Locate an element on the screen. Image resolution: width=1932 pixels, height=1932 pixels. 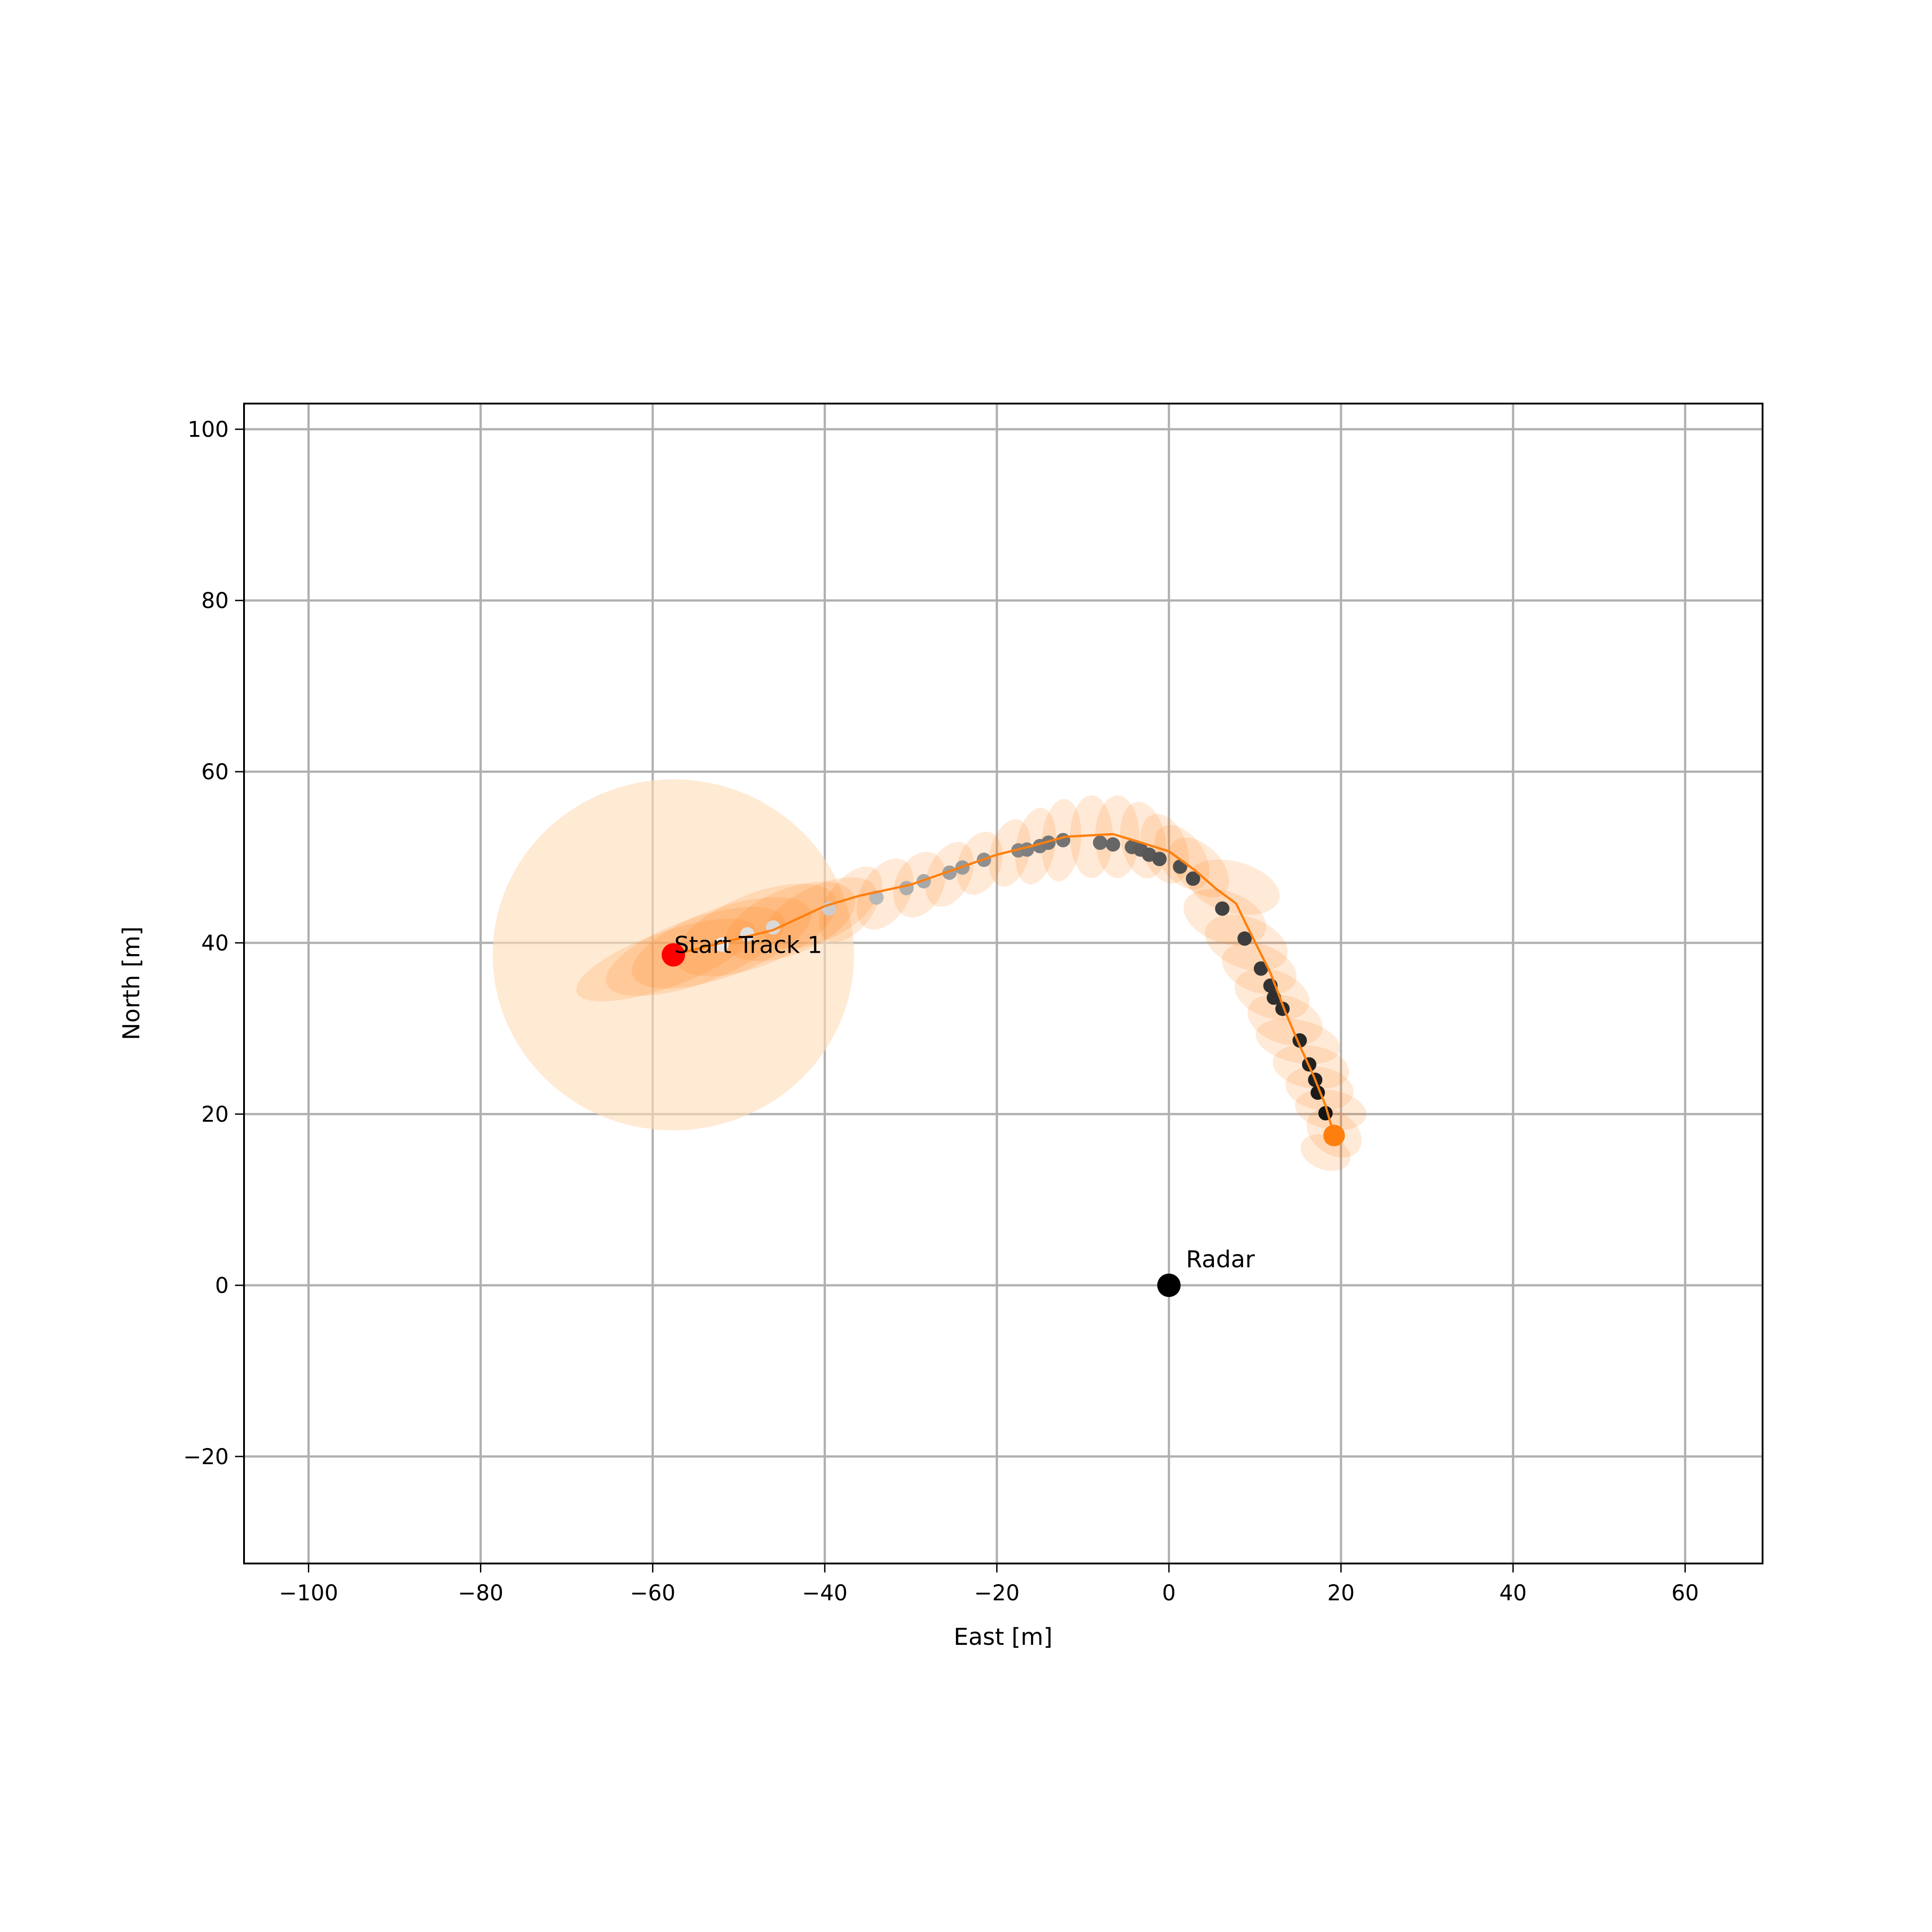
track-line is located at coordinates (1004, 984).